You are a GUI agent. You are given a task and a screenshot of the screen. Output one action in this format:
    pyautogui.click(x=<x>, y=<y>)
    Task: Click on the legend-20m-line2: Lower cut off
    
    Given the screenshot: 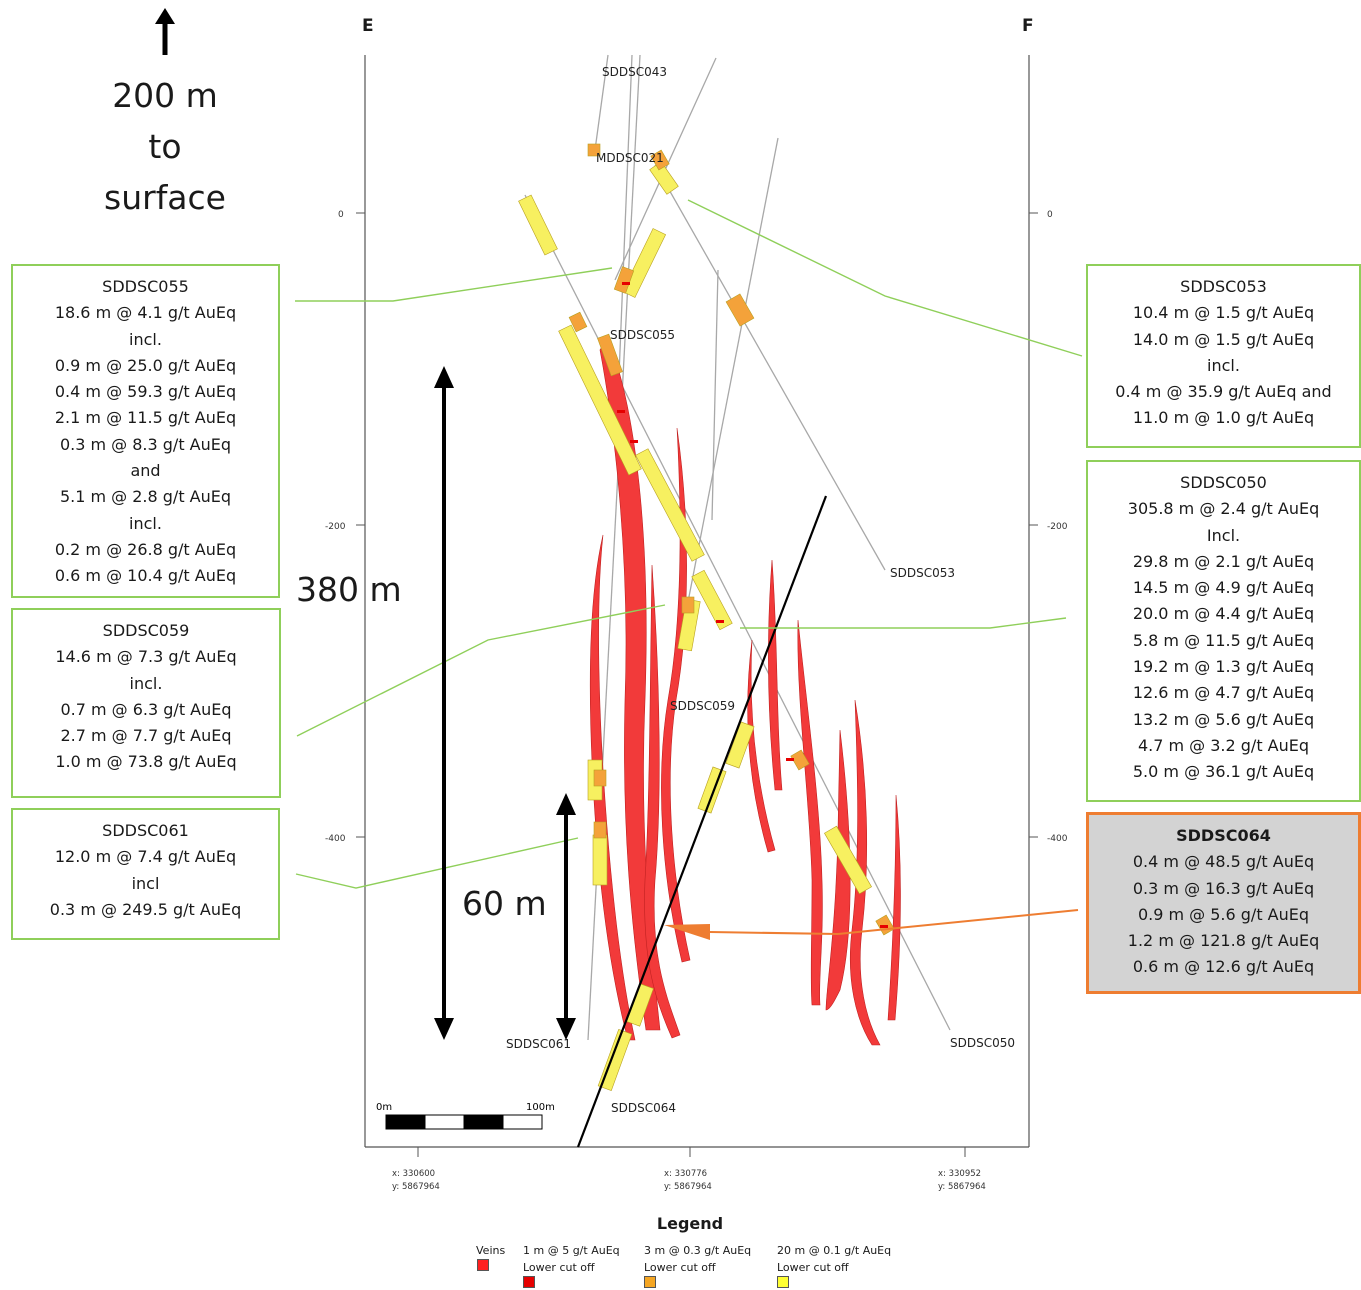 What is the action you would take?
    pyautogui.click(x=813, y=1267)
    